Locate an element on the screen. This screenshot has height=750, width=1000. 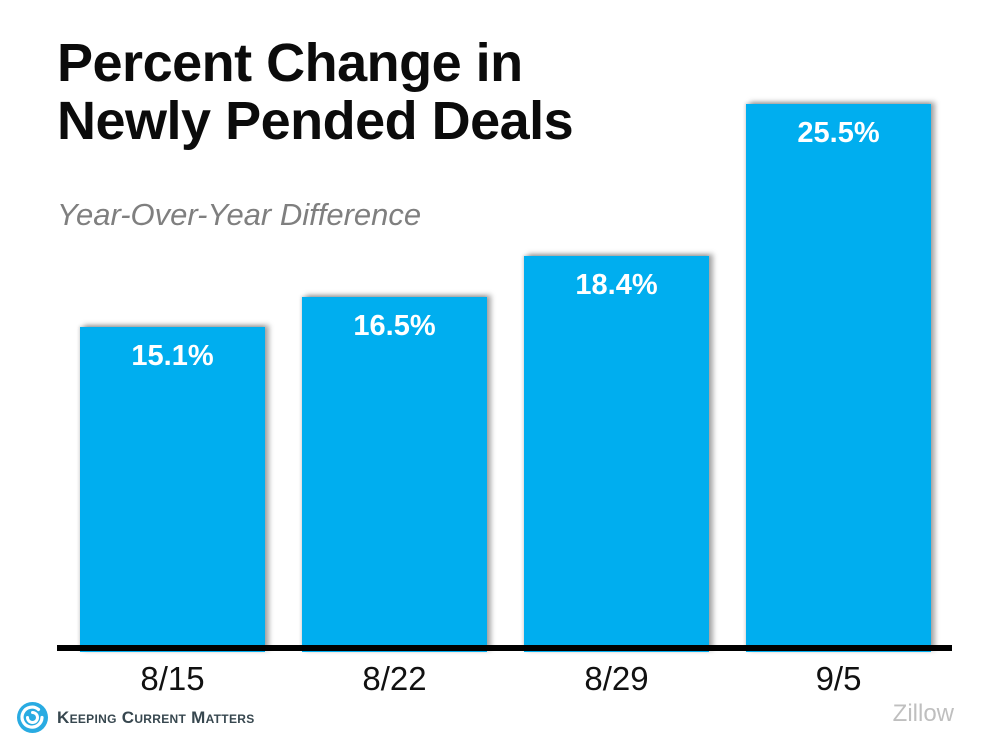
brand-logo: Keeping Current Matters is located at coordinates (135, 717).